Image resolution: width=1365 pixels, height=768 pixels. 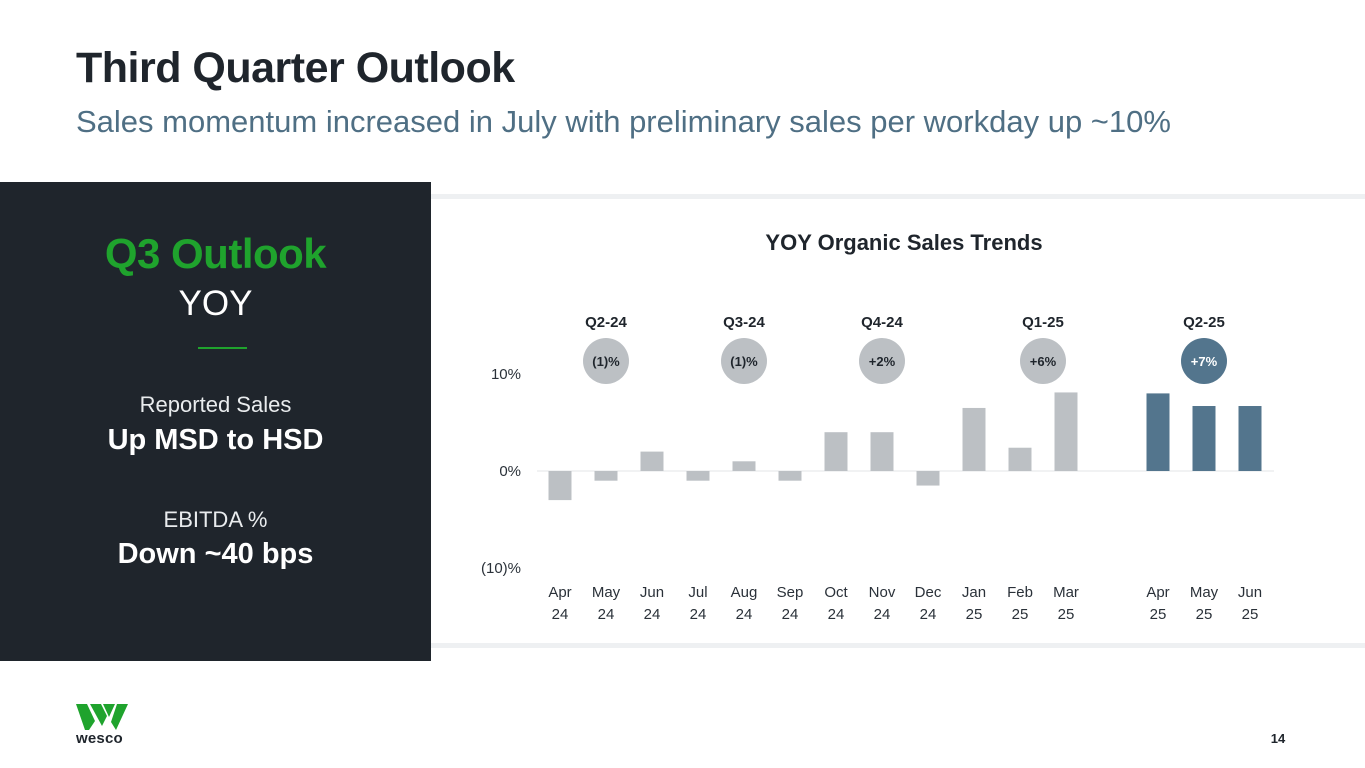 What do you see at coordinates (215, 303) in the screenshot?
I see `outlook-subtitle: YOY` at bounding box center [215, 303].